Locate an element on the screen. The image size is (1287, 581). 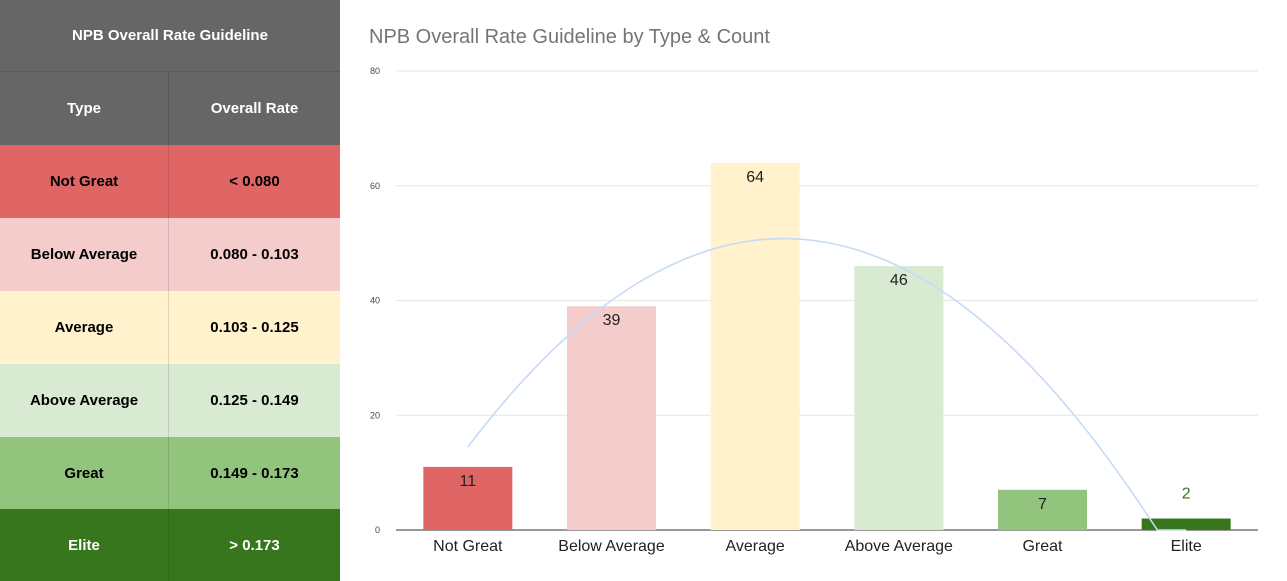
type-cell: Elite is located at coordinates (84, 545).